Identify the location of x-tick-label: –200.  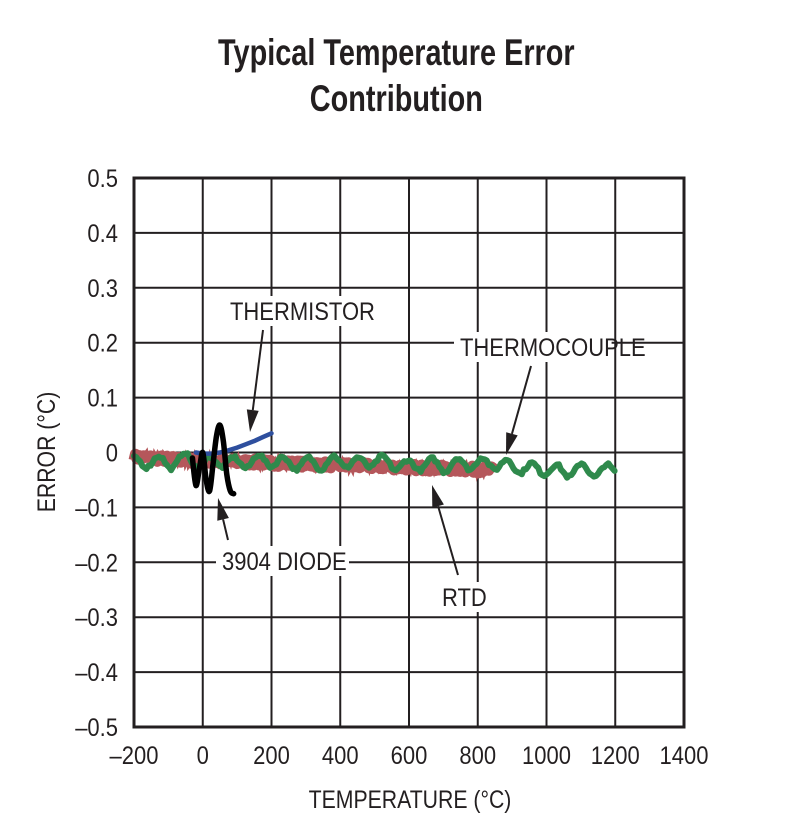
(134, 756).